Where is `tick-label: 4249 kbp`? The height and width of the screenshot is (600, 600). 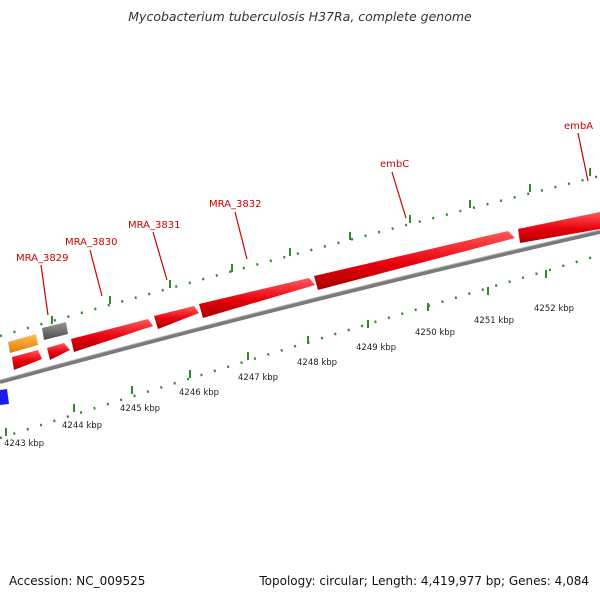
tick-label: 4249 kbp is located at coordinates (376, 348).